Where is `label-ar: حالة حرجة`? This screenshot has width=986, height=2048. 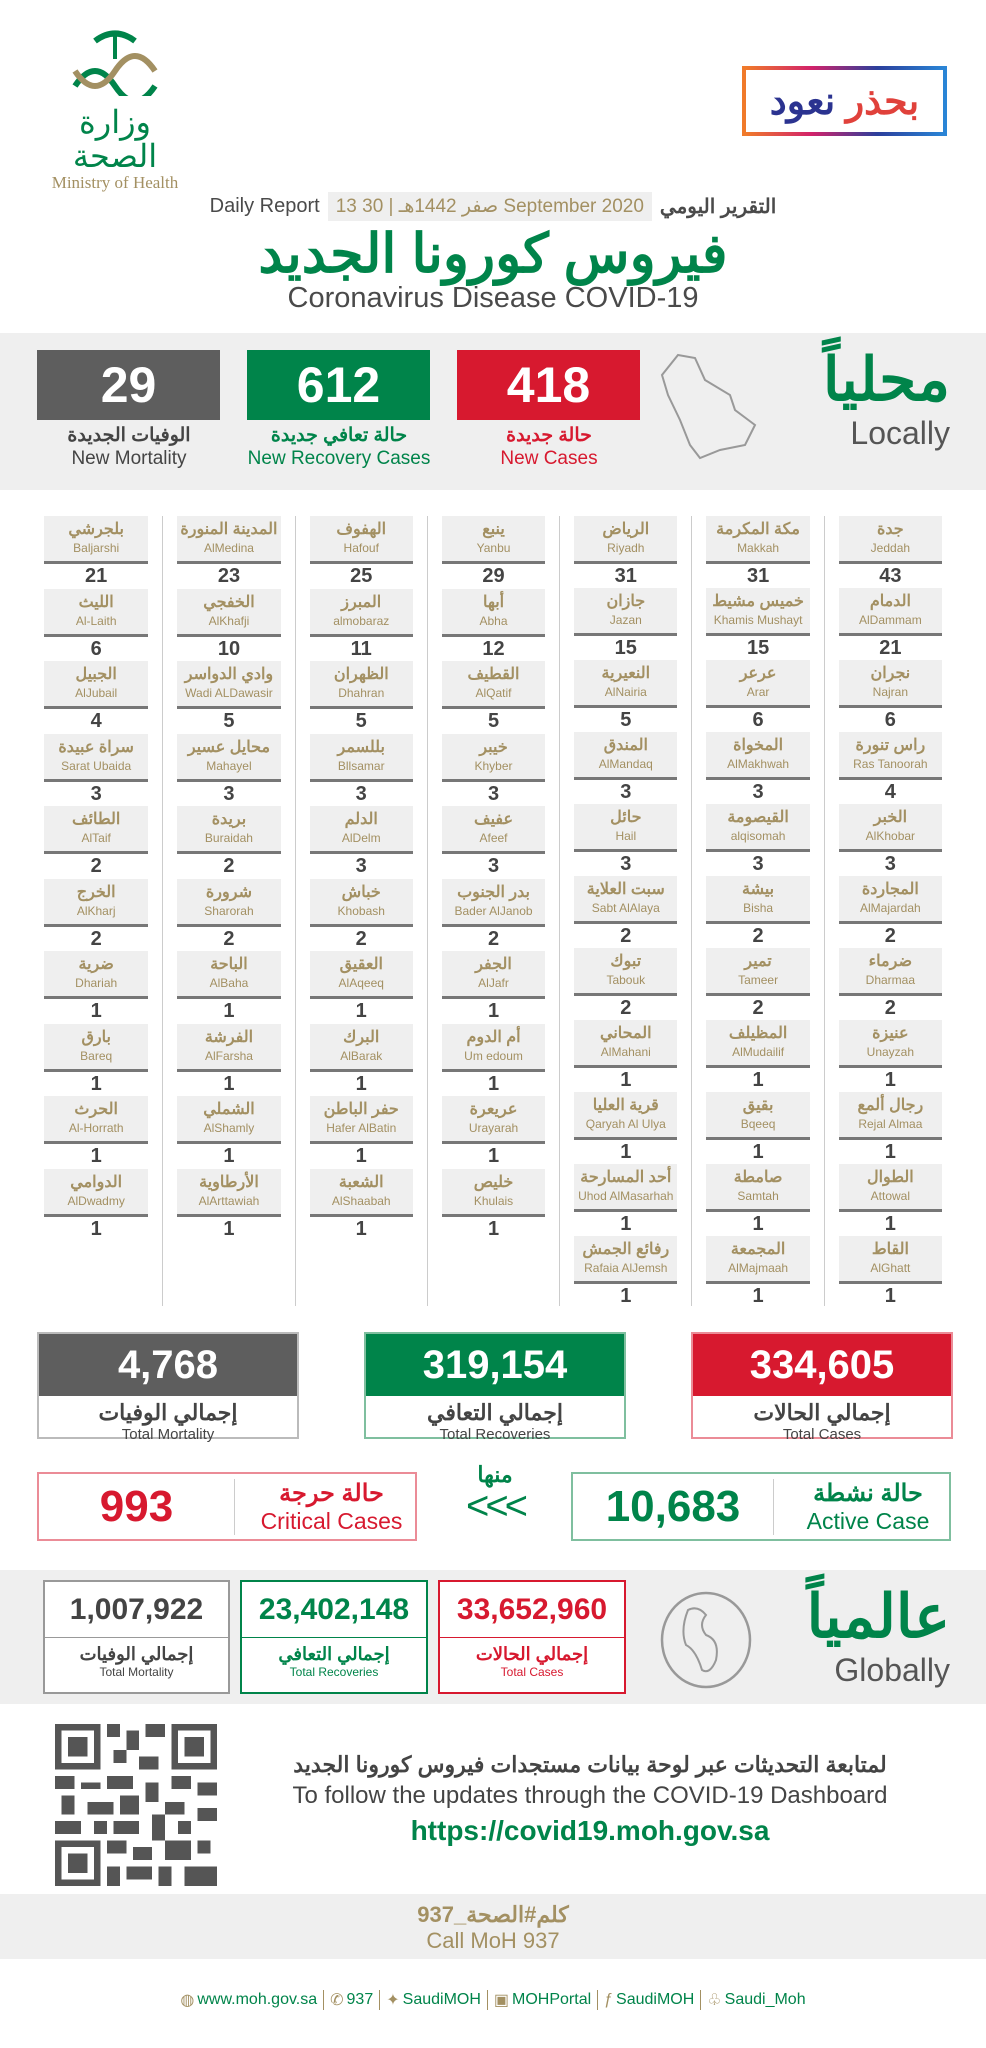 label-ar: حالة حرجة is located at coordinates (331, 1493).